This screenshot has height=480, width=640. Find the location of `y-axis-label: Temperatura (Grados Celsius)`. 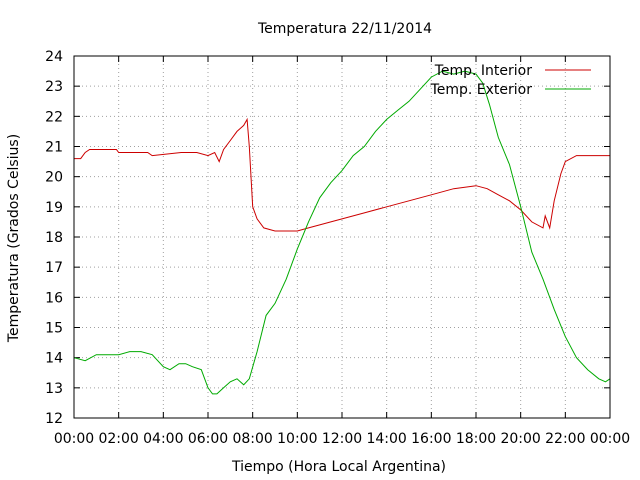

y-axis-label: Temperatura (Grados Celsius) is located at coordinates (14, 238).